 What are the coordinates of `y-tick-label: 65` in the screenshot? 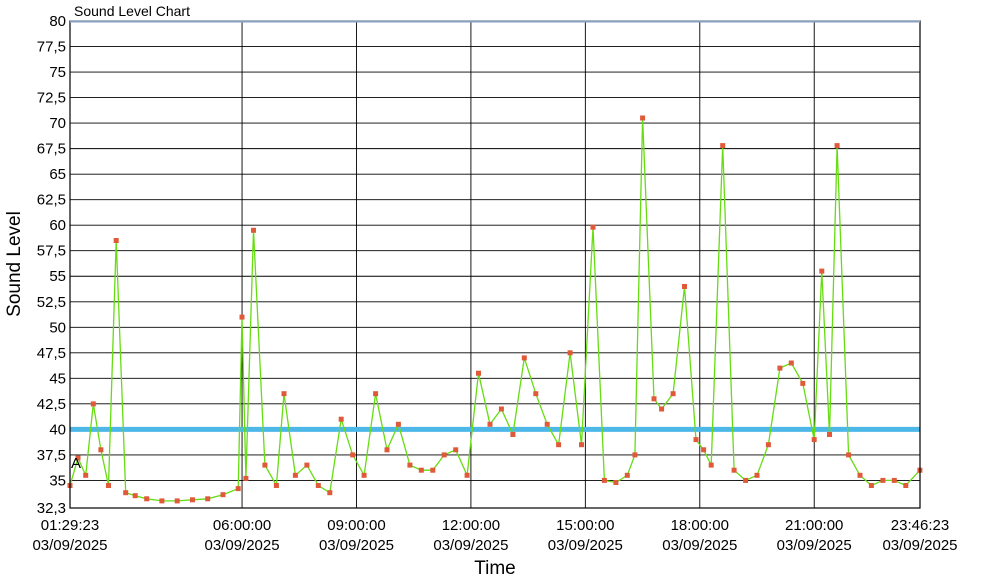 It's located at (57, 174).